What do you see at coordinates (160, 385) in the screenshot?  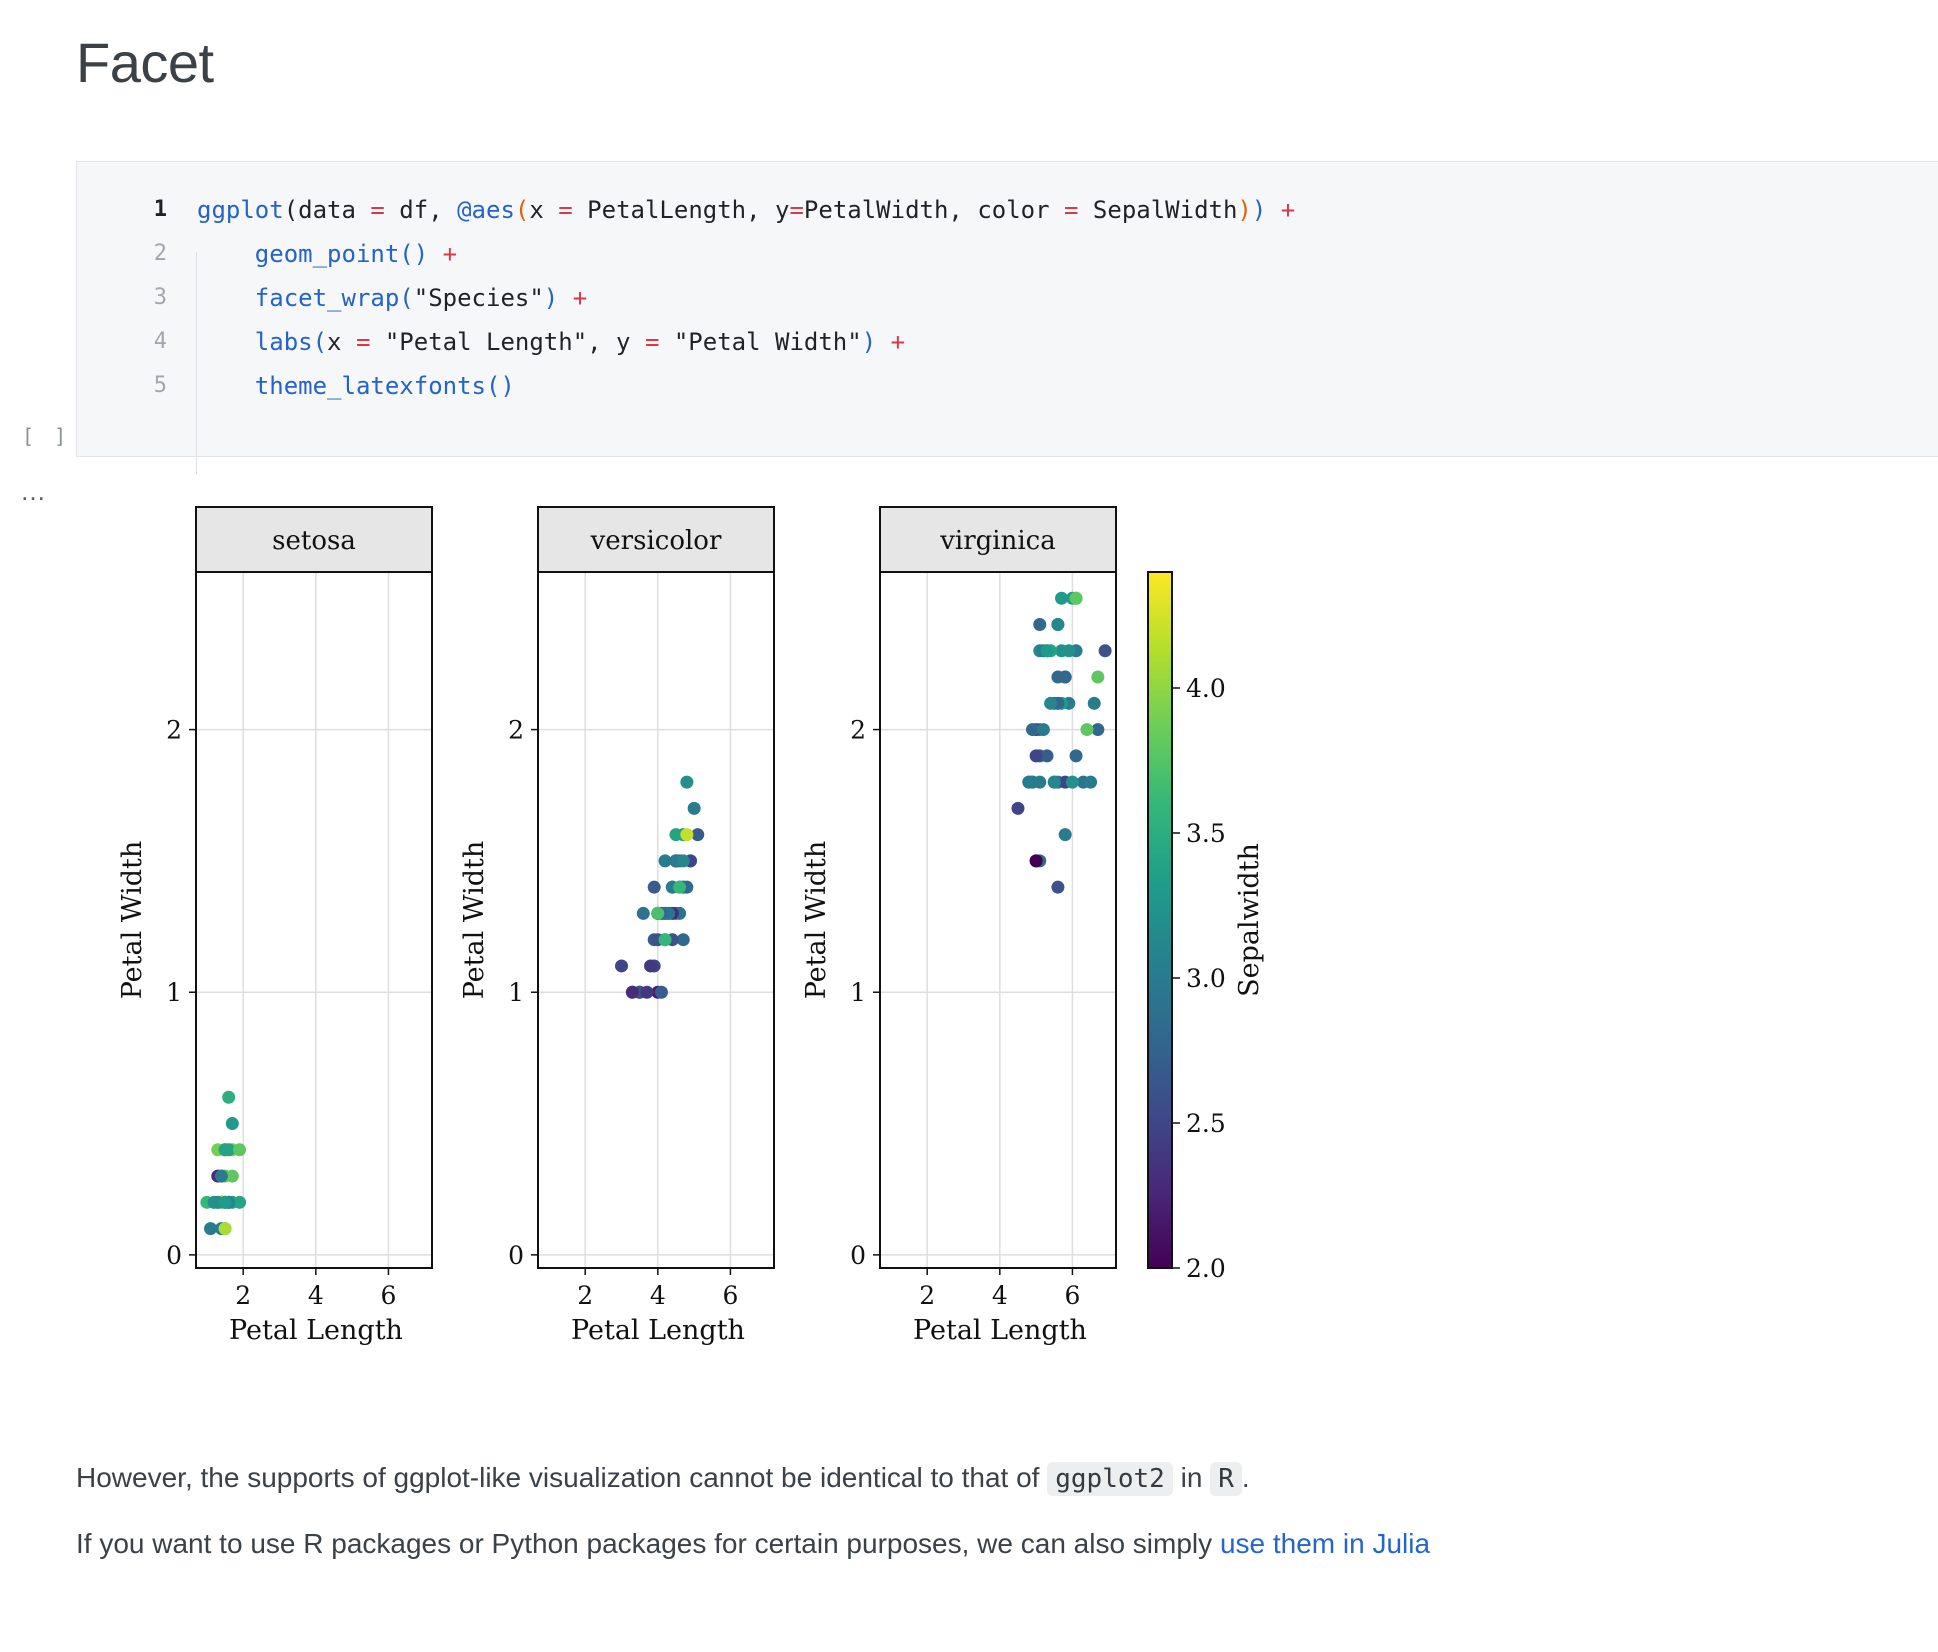 I see `line-number: 5` at bounding box center [160, 385].